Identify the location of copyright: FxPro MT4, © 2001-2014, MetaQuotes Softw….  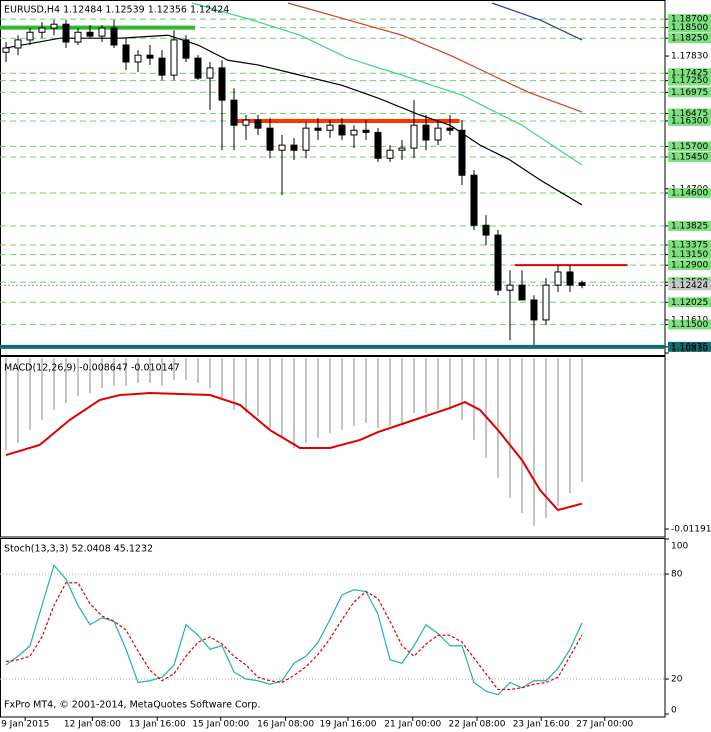
(132, 705).